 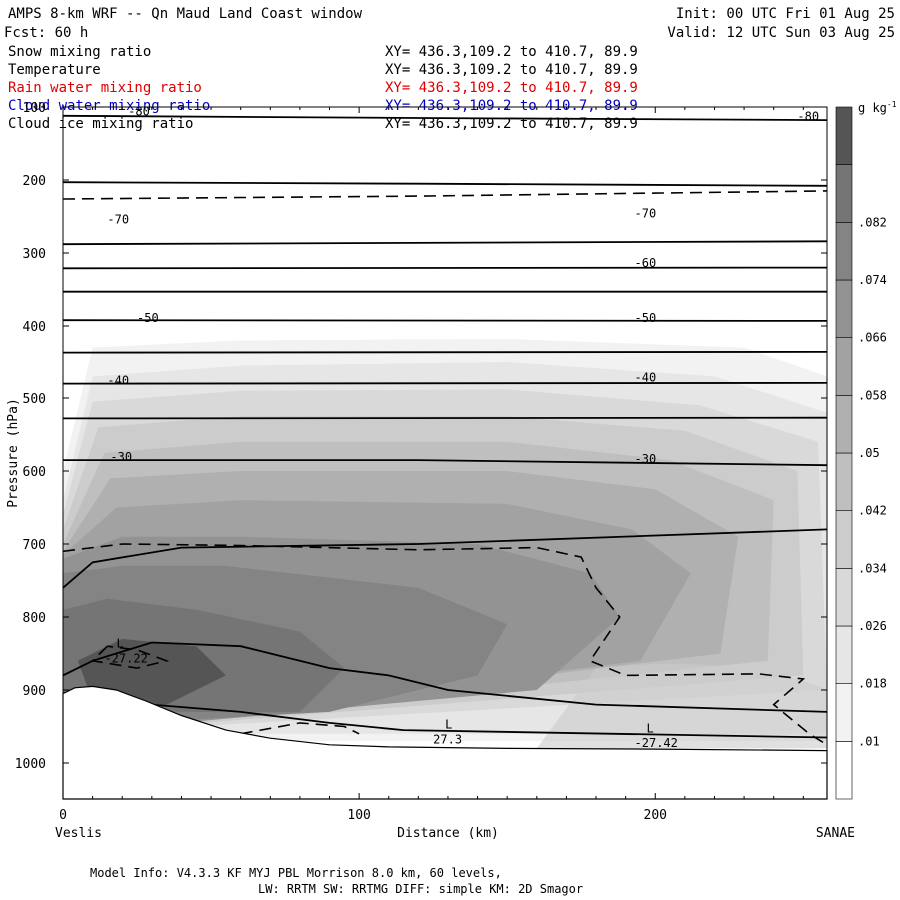 What do you see at coordinates (869, 453) in the screenshot?
I see `colorbar-label: .05` at bounding box center [869, 453].